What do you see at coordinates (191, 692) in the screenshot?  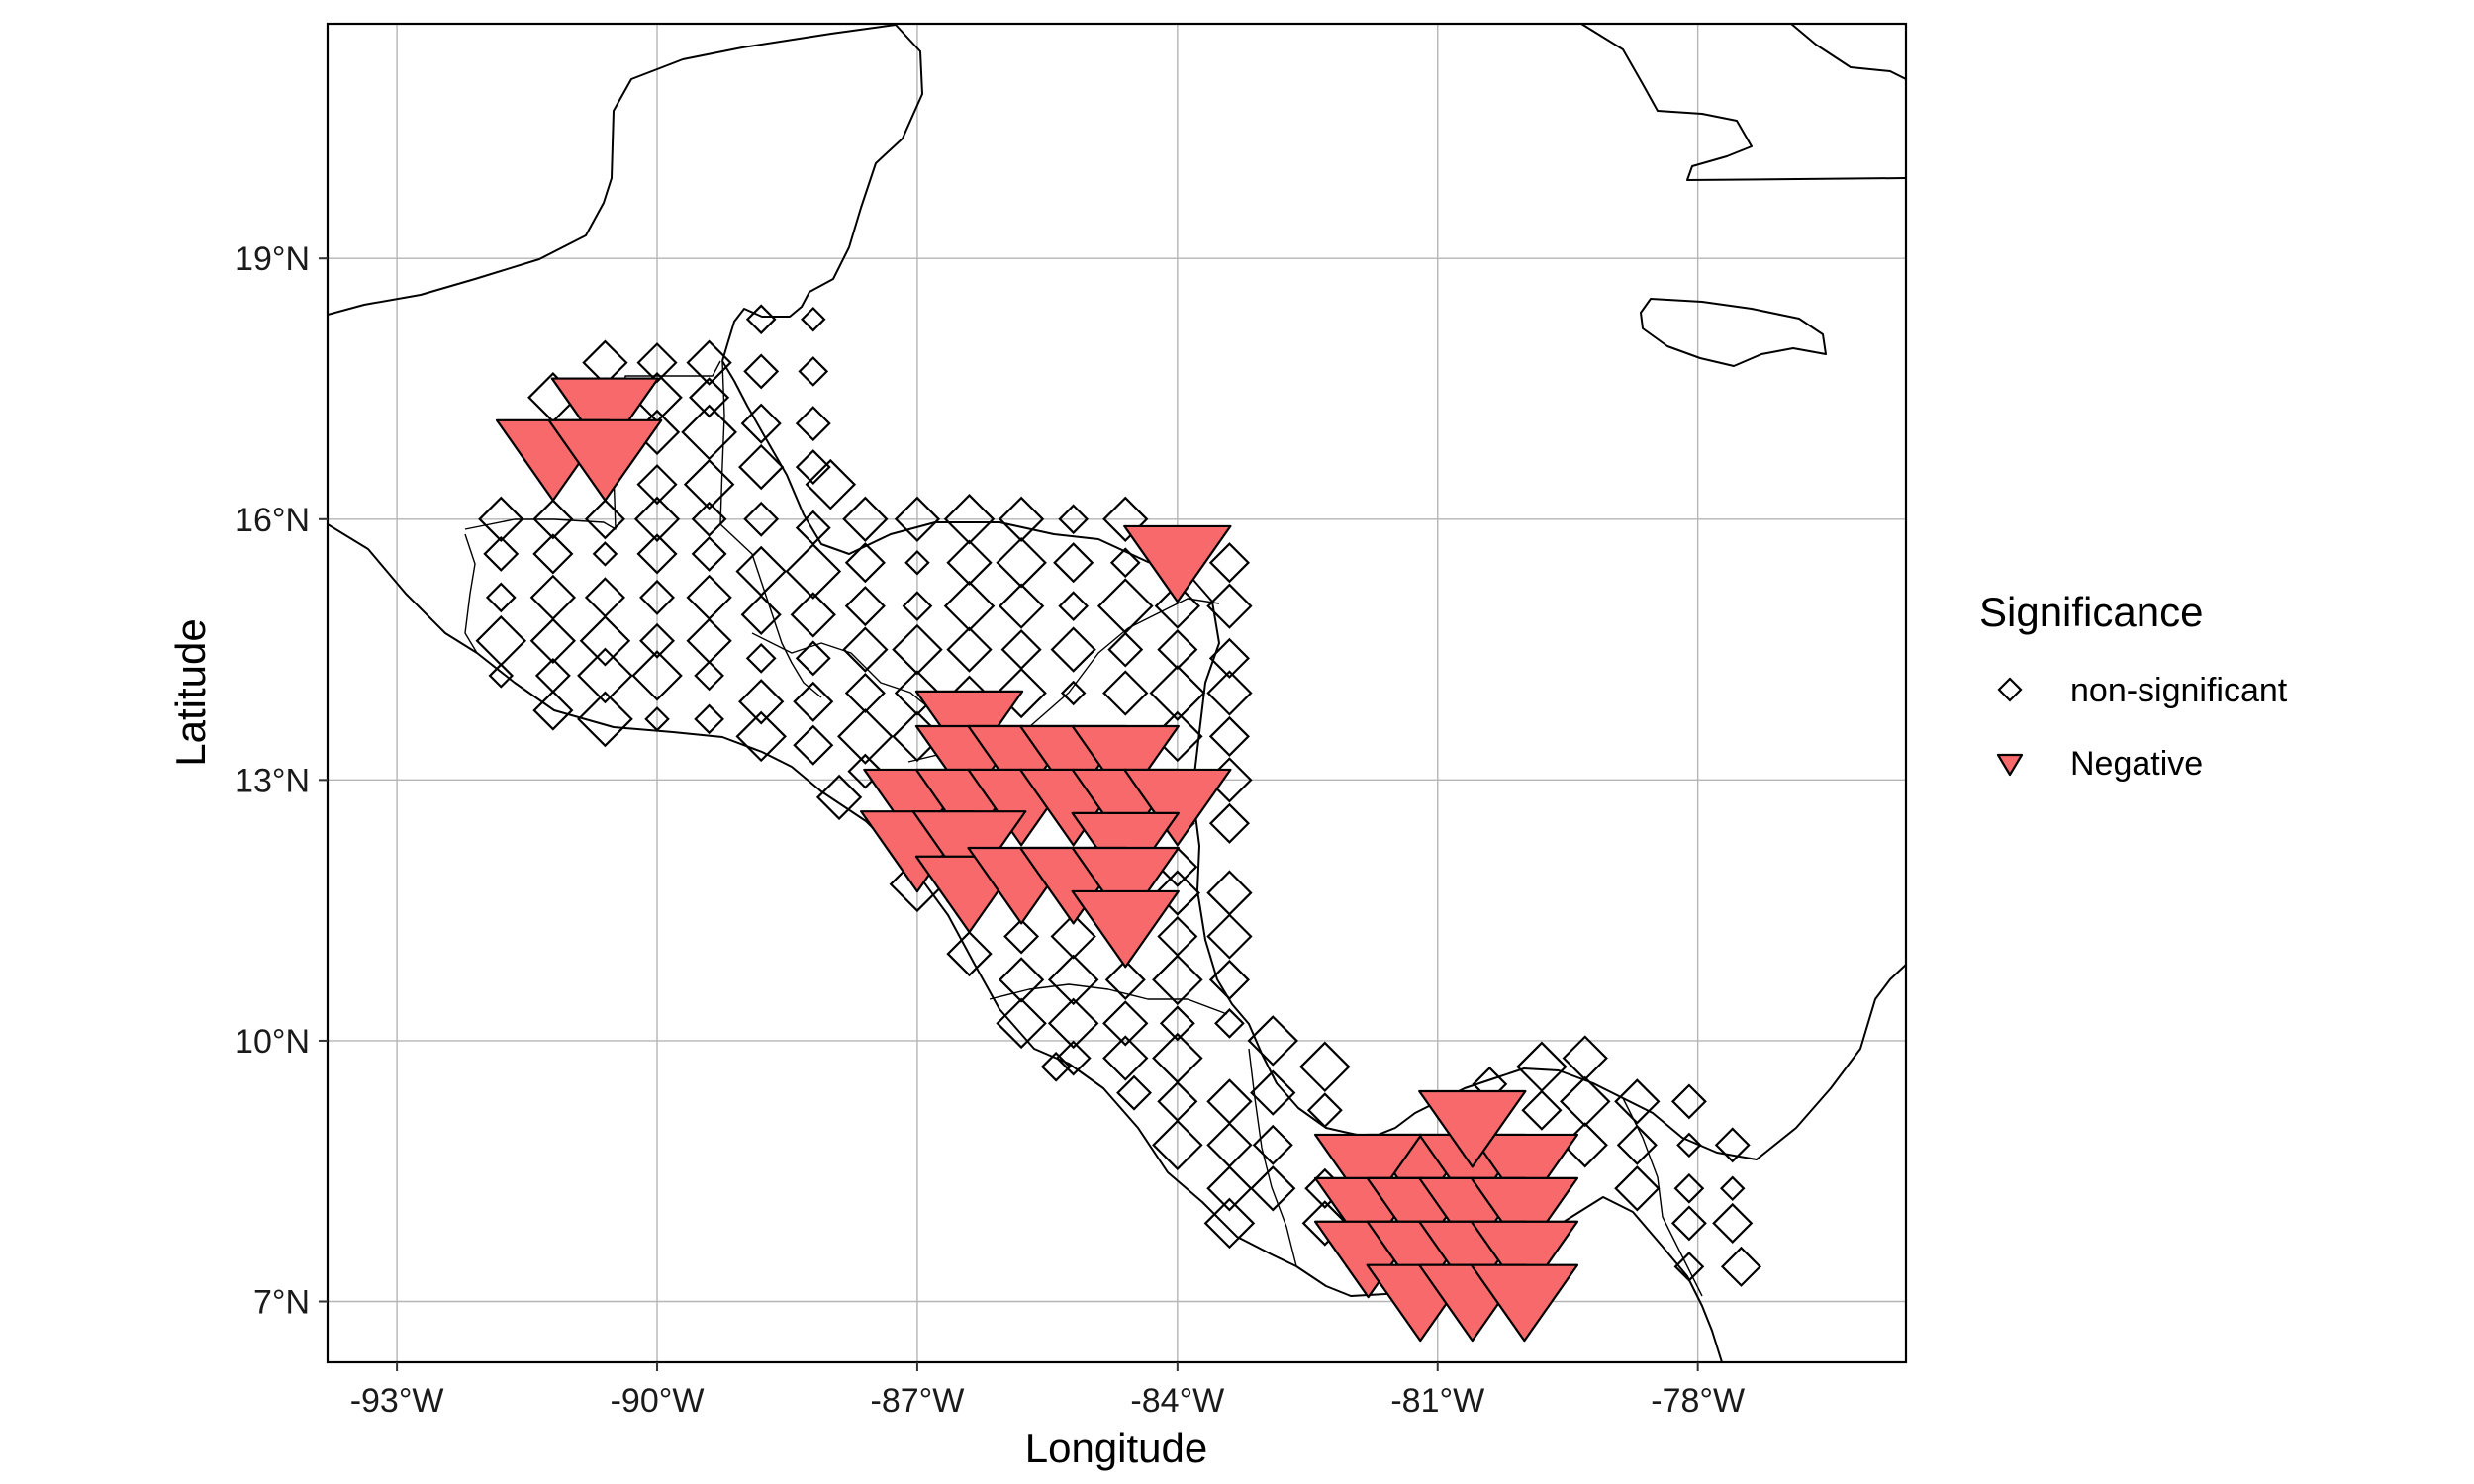 I see `y-axis-title: Latitude` at bounding box center [191, 692].